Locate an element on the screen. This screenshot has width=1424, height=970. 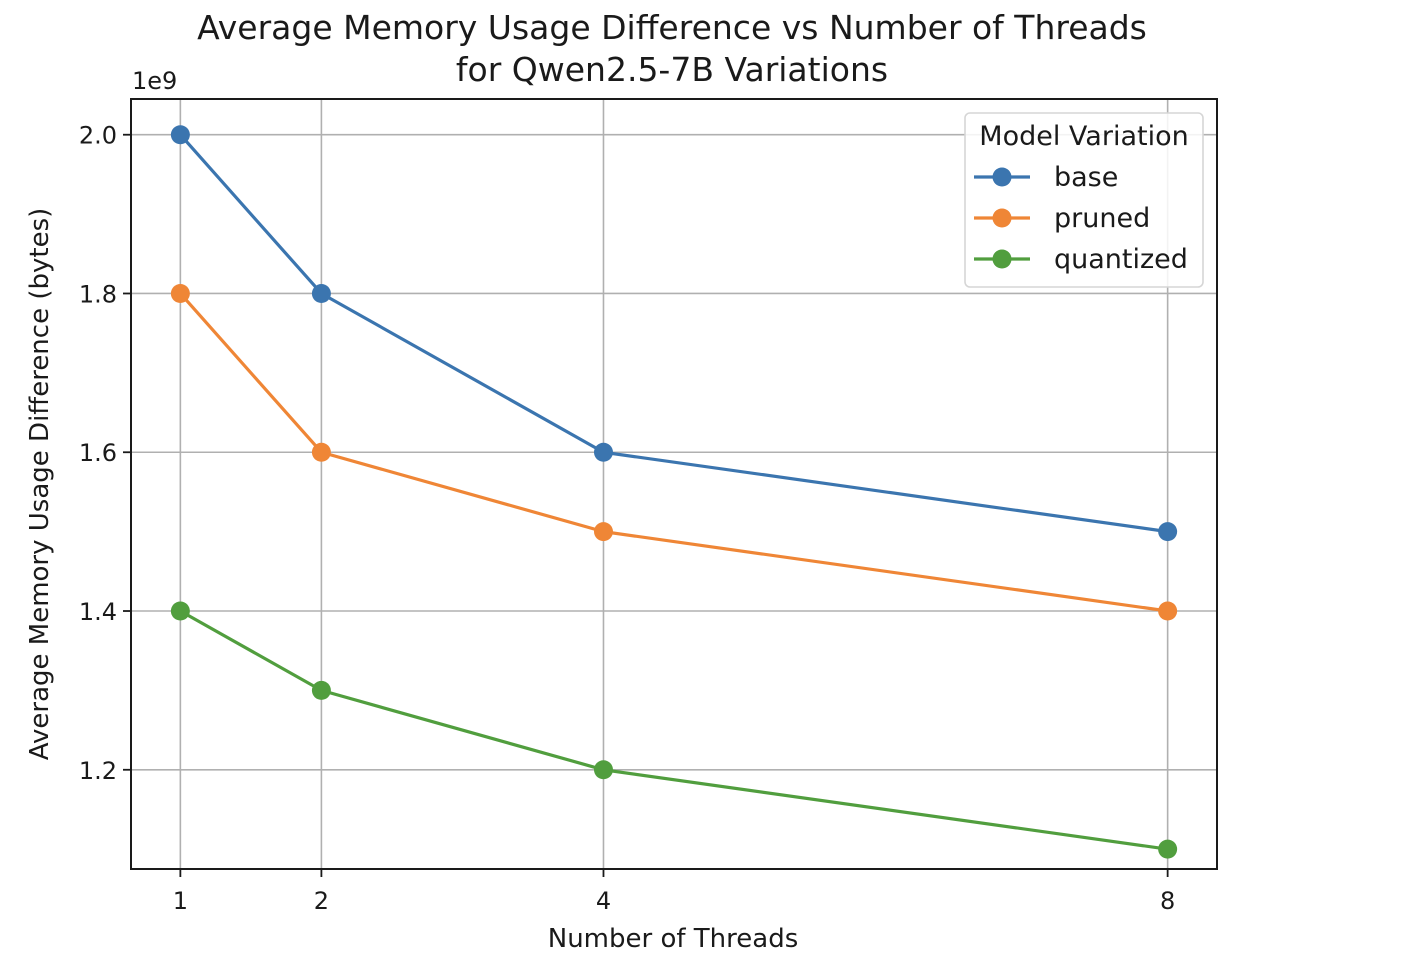
legend-item-pruned: pruned is located at coordinates (1062, 218).